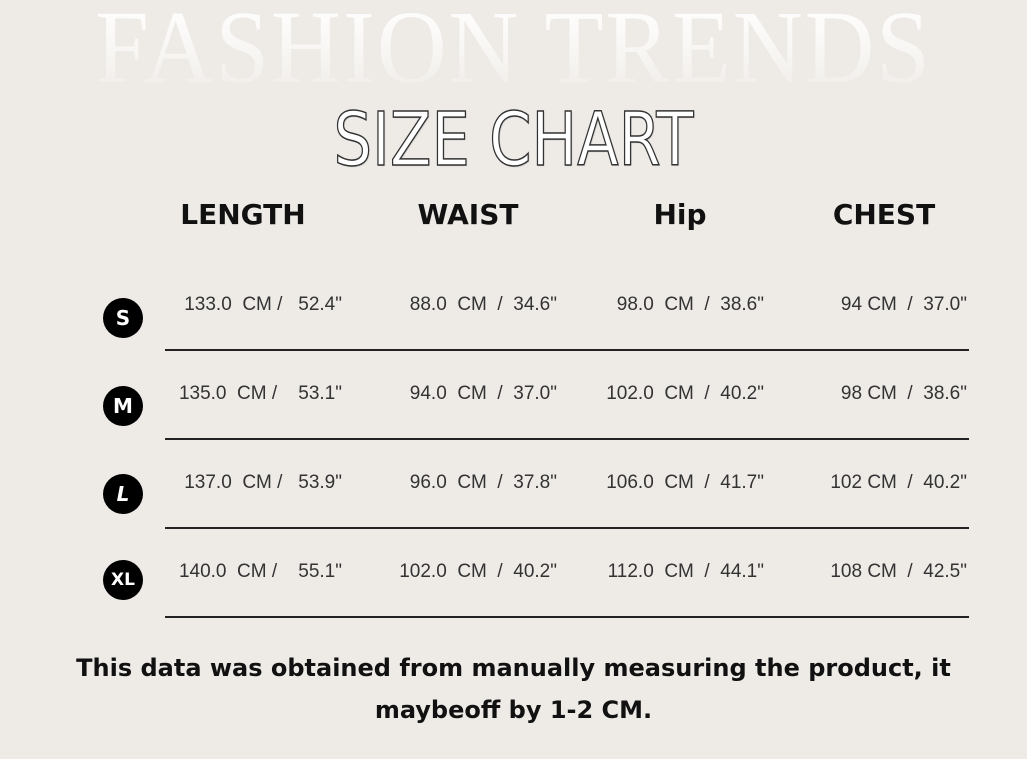 The width and height of the screenshot is (1027, 759). Describe the element at coordinates (483, 304) in the screenshot. I see `waist-cell: 88.0 CM / 34.6"` at that location.